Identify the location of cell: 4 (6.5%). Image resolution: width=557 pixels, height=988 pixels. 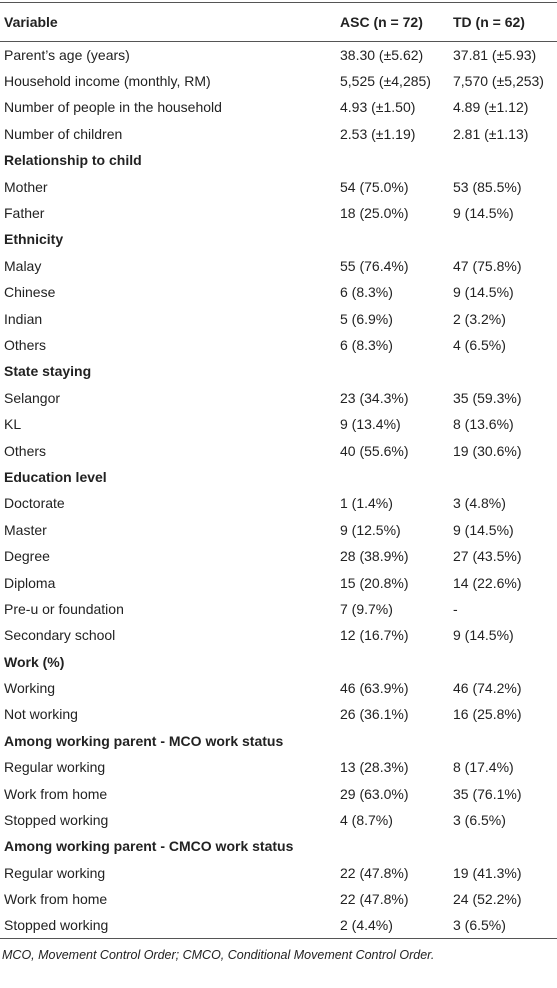
(479, 344).